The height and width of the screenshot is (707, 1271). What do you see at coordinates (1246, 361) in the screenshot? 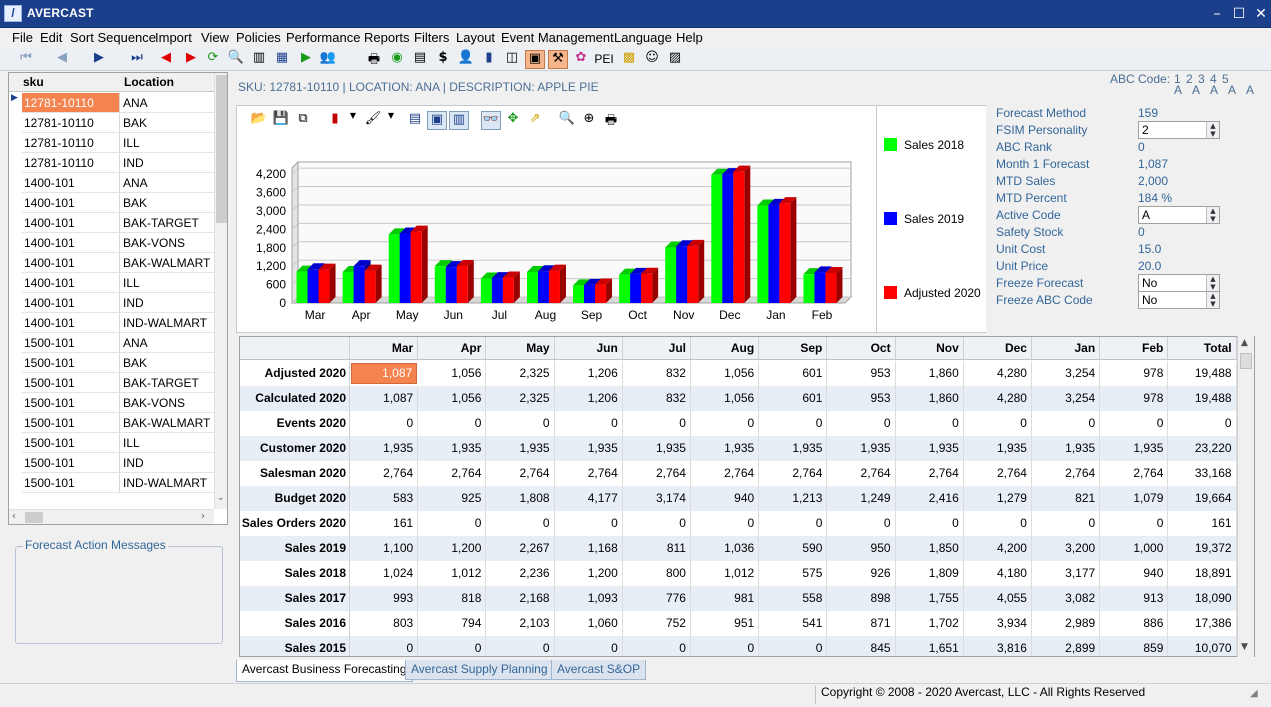
I see `grid-scroll-thumb` at bounding box center [1246, 361].